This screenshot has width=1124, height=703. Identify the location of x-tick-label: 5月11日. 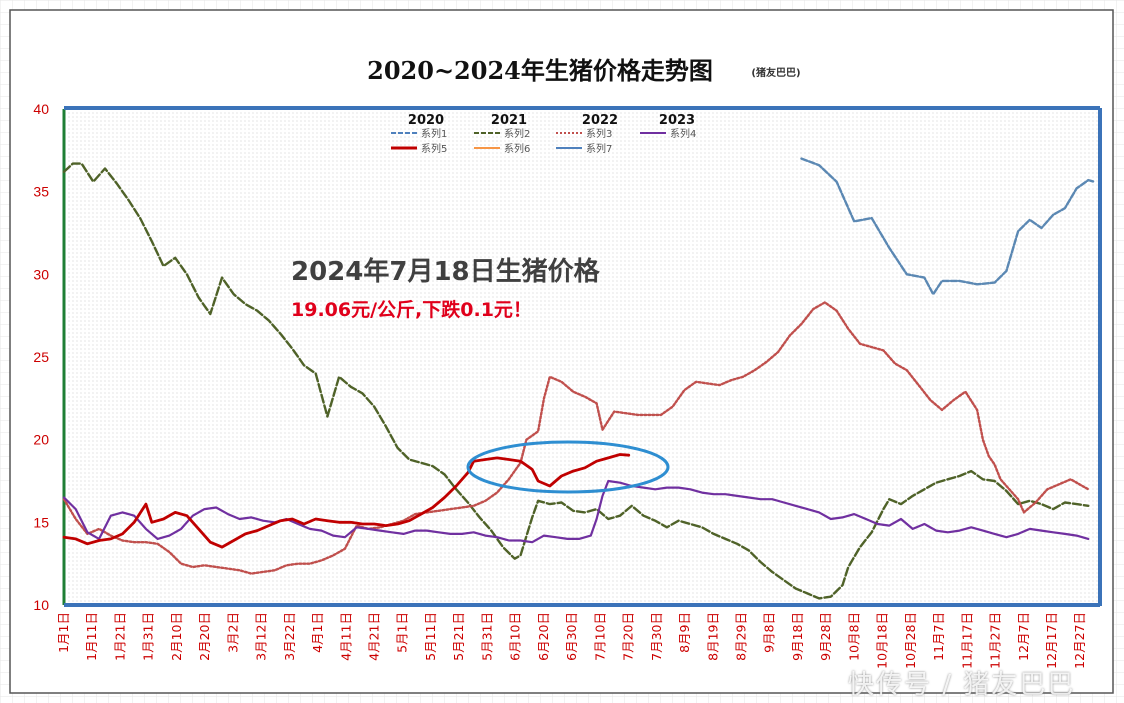
(430, 636).